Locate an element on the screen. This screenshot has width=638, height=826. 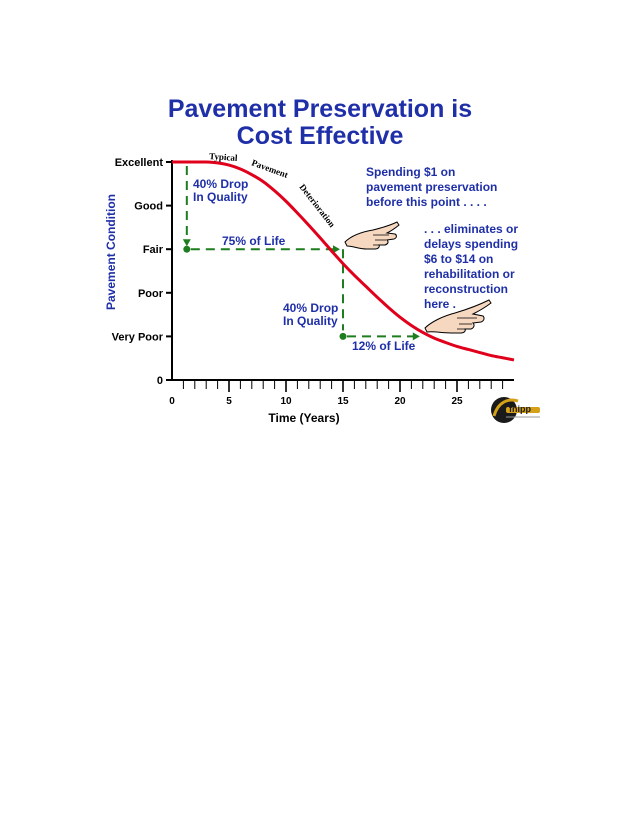
fnipp-logo-text: fnipp is located at coordinates (520, 409).